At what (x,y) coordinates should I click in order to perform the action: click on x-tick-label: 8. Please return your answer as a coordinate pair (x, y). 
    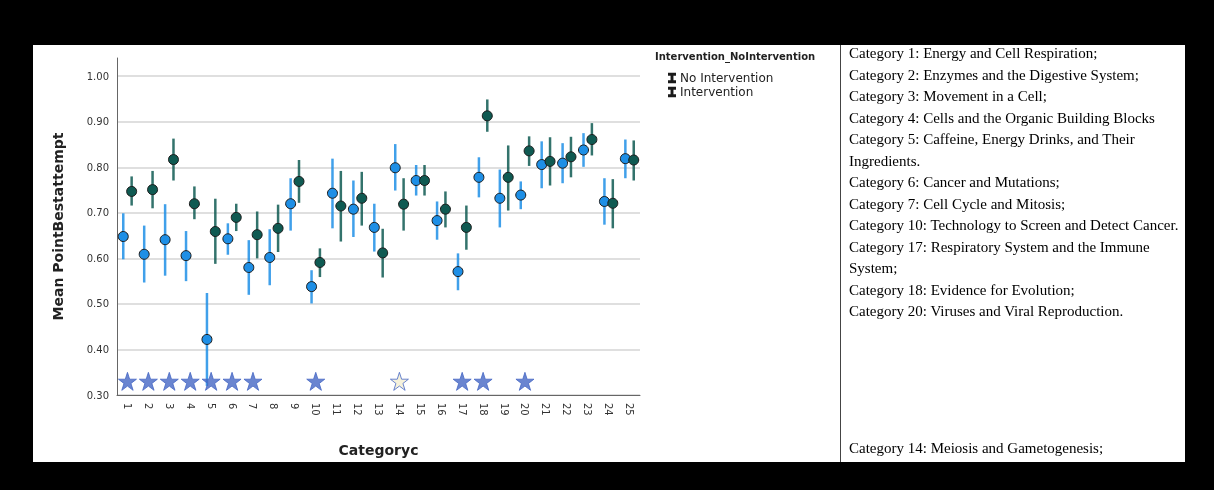
    Looking at the image, I should click on (274, 406).